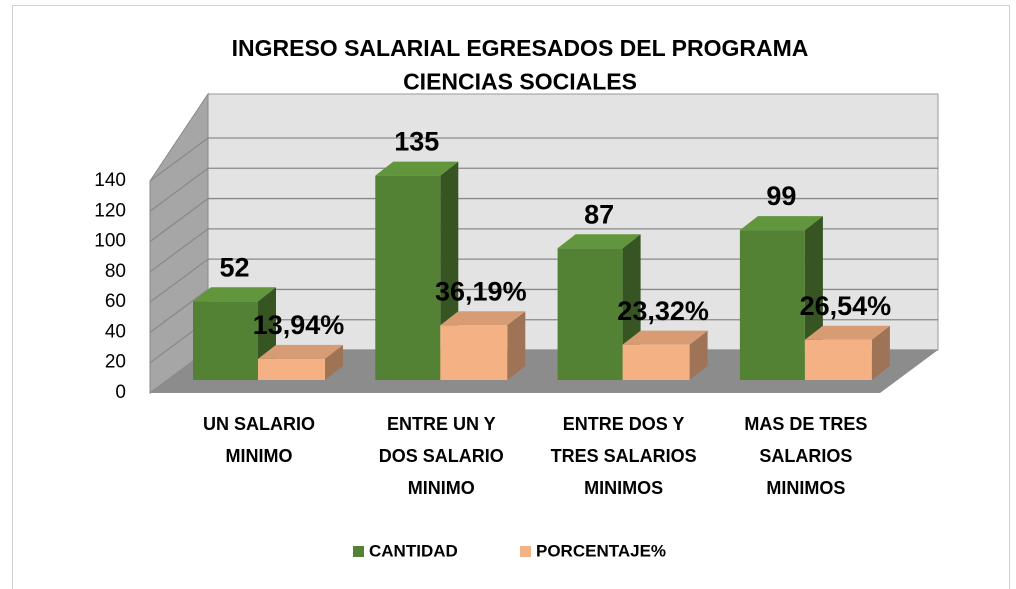  I want to click on y-tick-label: 100, so click(110, 241).